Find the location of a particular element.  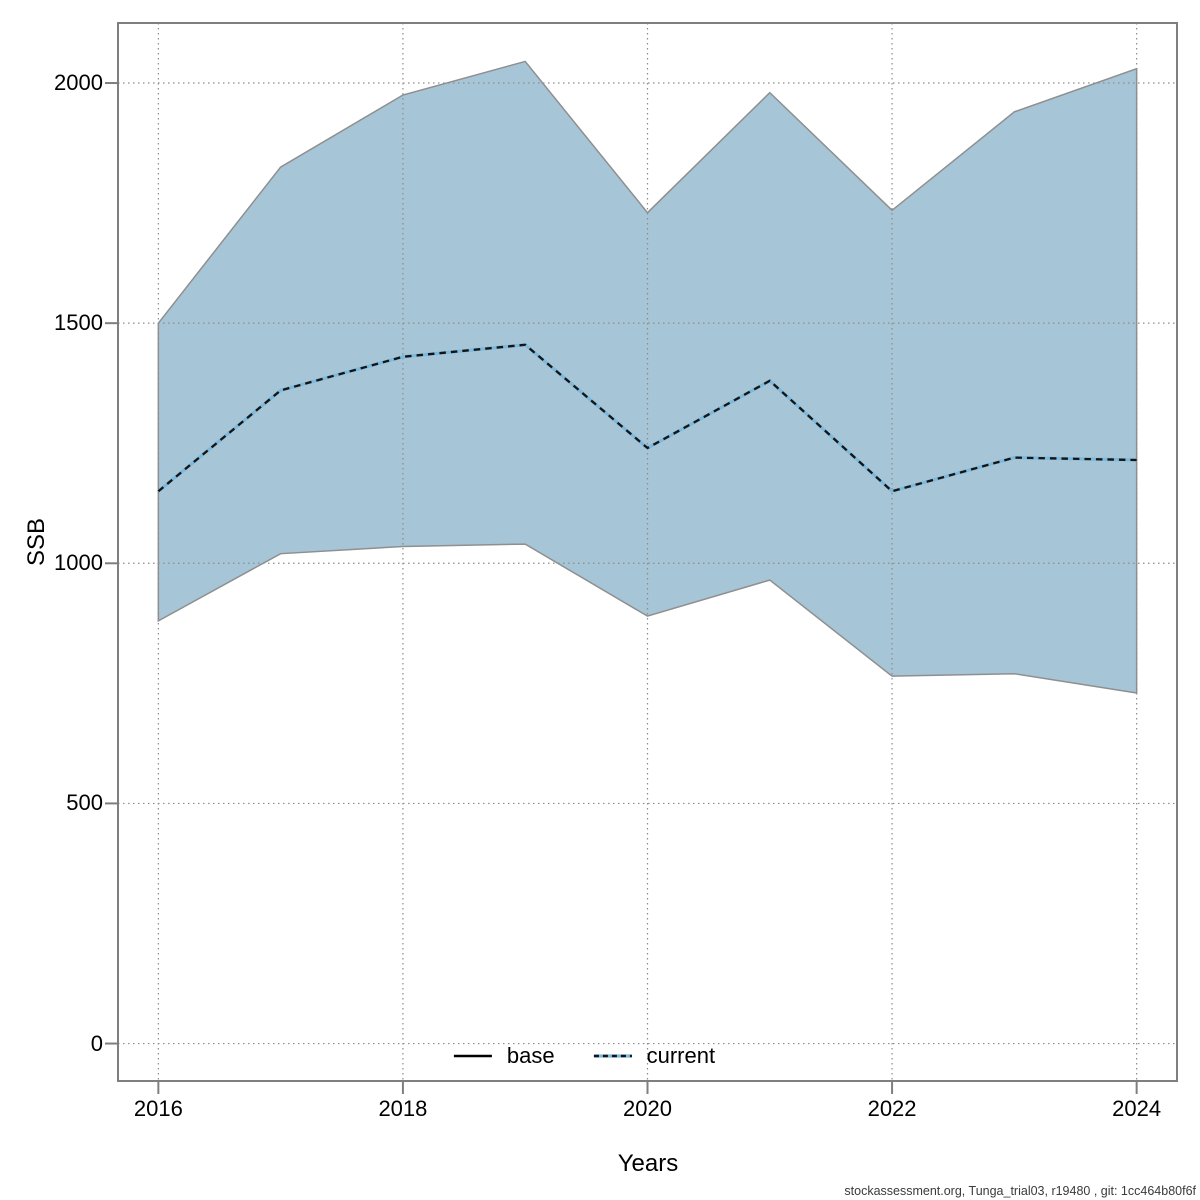

x-tick-label: 2024 is located at coordinates (1137, 1108).